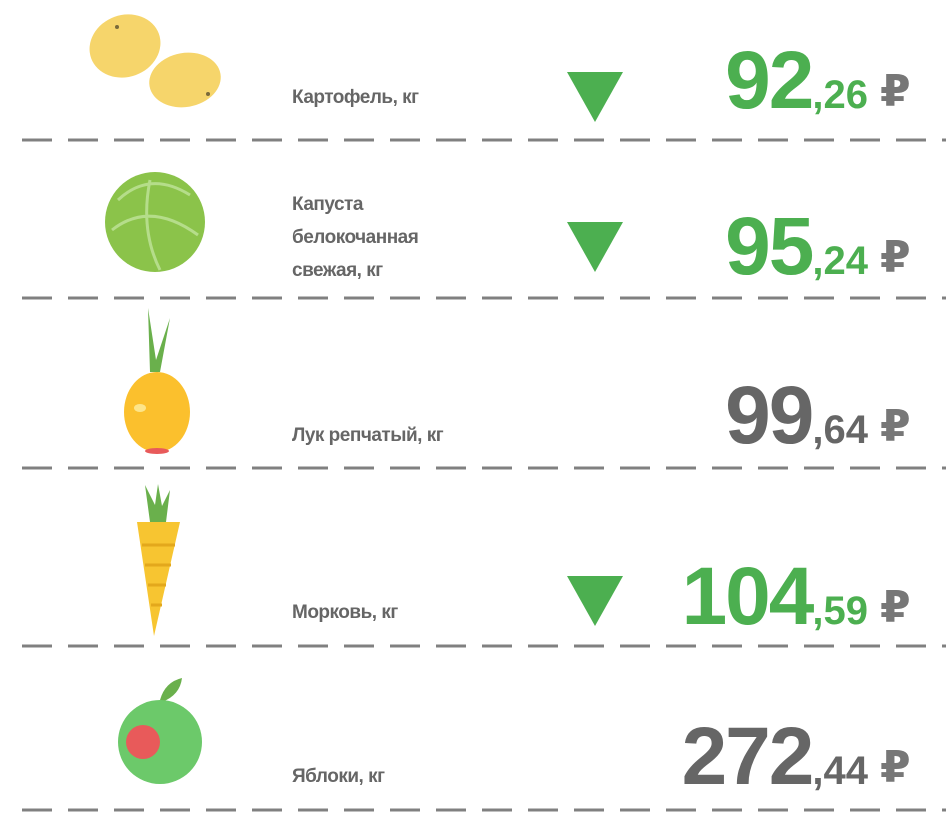  Describe the element at coordinates (769, 246) in the screenshot. I see `price-whole: 95` at that location.